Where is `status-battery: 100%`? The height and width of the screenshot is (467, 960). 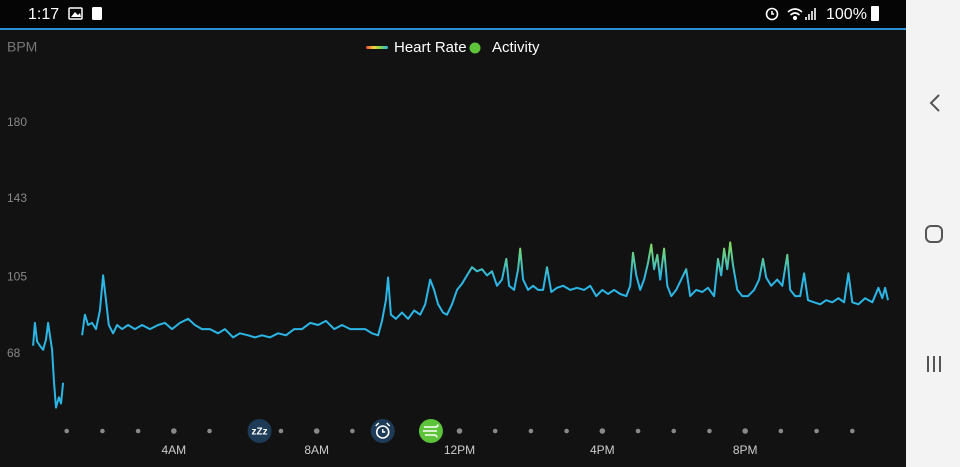 status-battery: 100% is located at coordinates (846, 14).